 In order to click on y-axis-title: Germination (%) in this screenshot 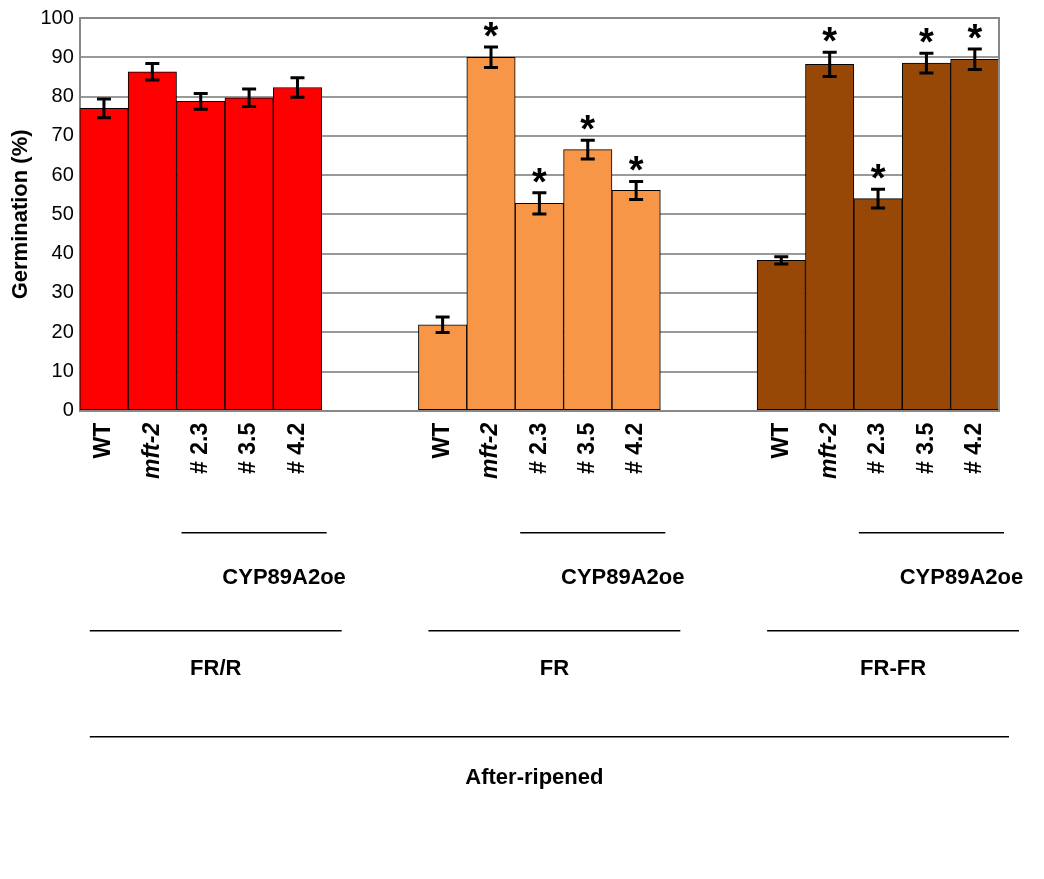, I will do `click(20, 214)`.